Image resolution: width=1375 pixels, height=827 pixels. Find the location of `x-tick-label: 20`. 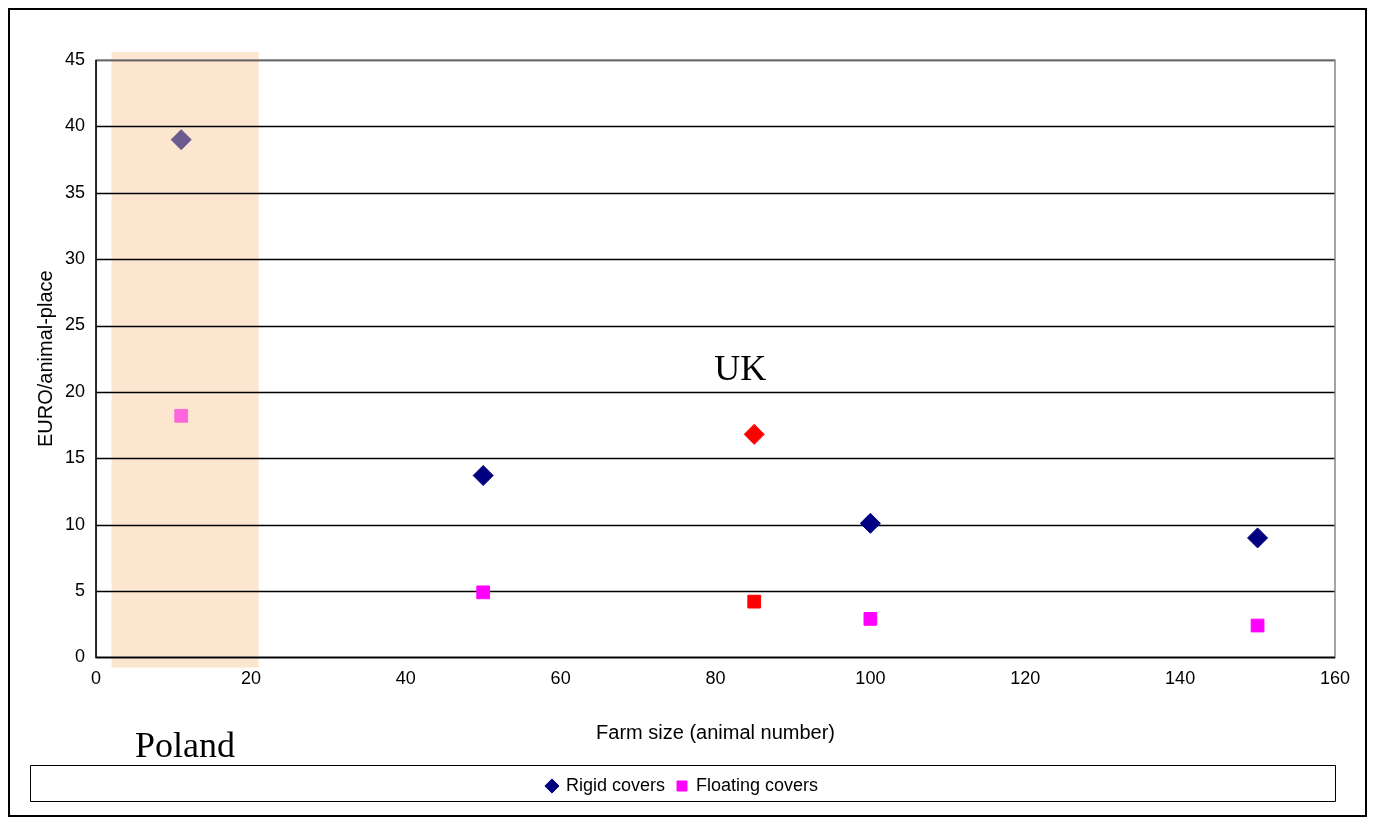

x-tick-label: 20 is located at coordinates (250, 678).